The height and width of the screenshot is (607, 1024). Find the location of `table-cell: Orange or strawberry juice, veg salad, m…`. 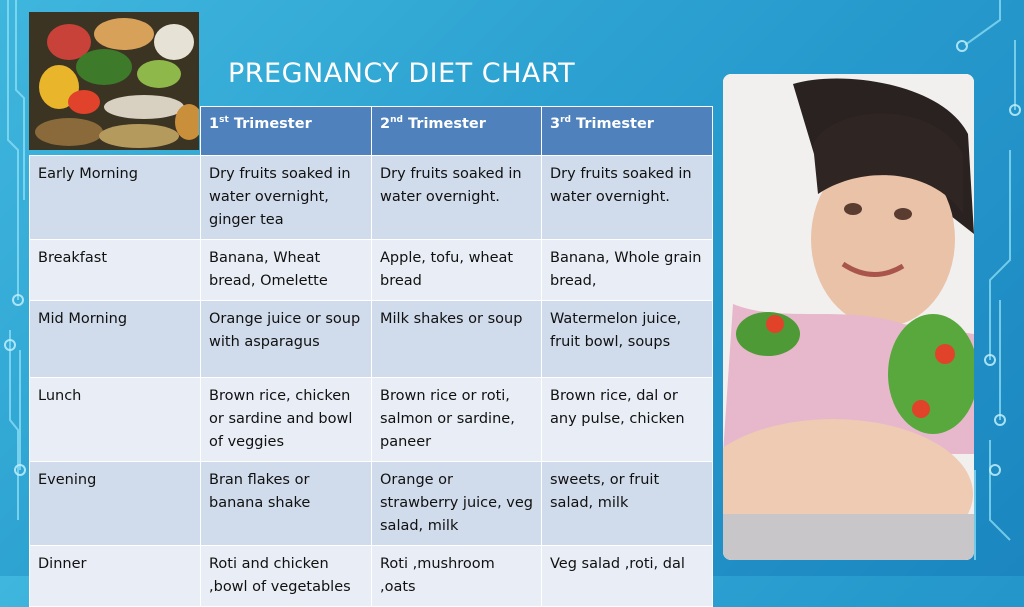

table-cell: Orange or strawberry juice, veg salad, m… is located at coordinates (456, 503).